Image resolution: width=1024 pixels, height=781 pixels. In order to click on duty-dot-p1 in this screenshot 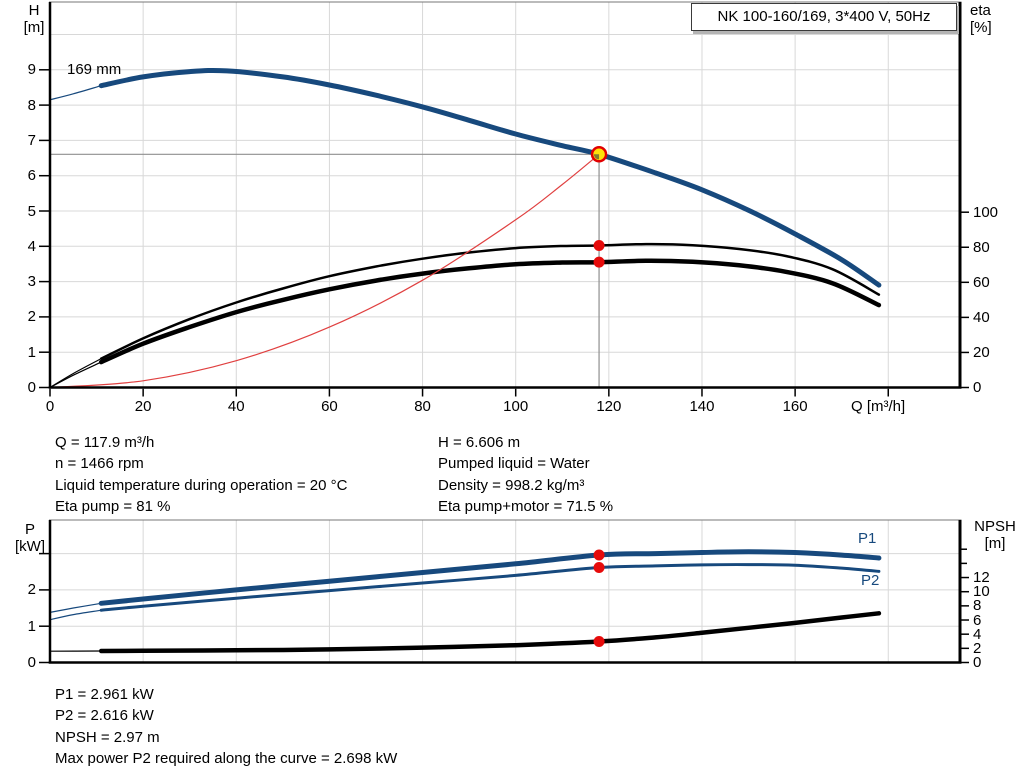, I will do `click(599, 555)`.